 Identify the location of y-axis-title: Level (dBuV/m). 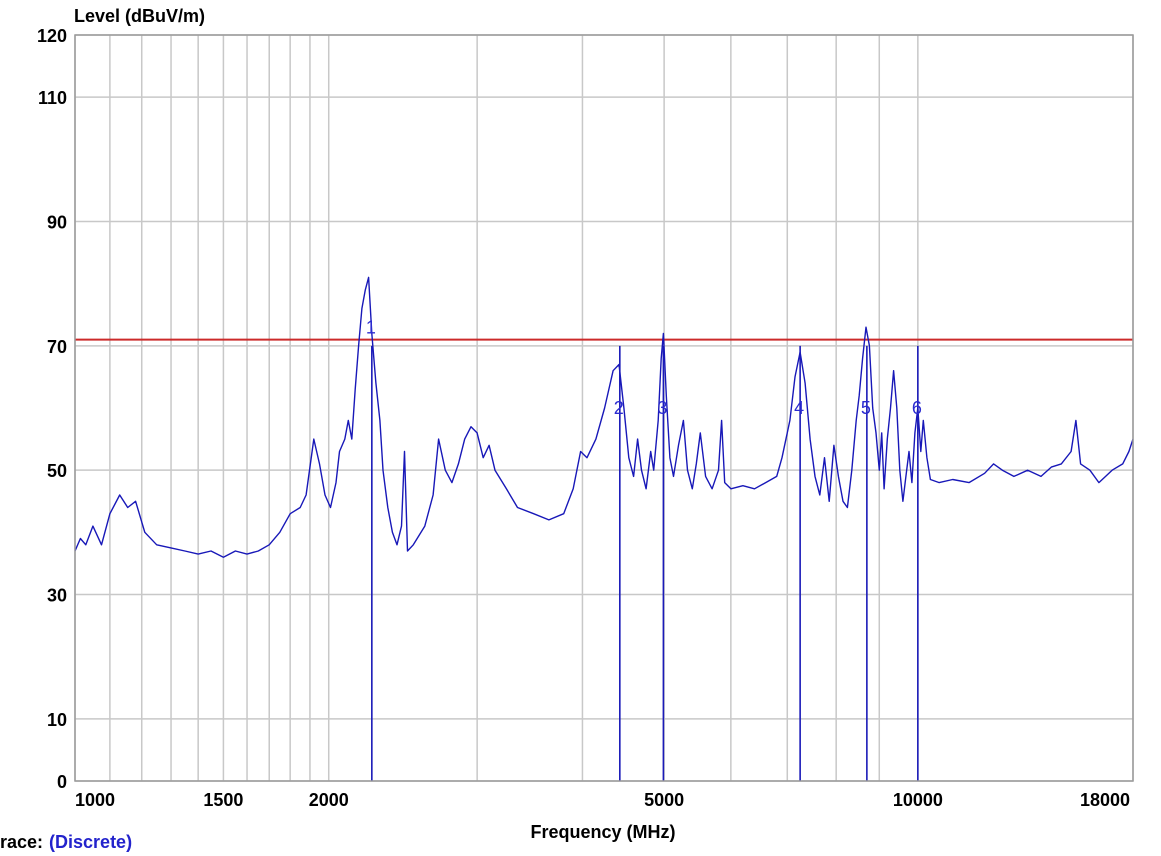
(139, 16).